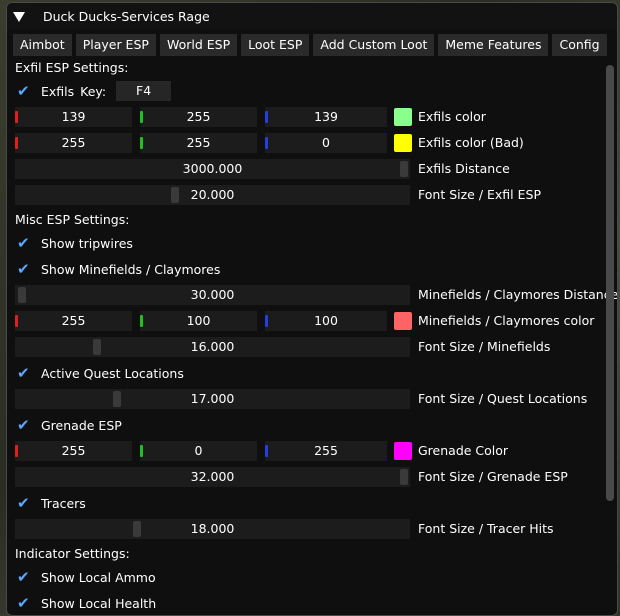 Image resolution: width=620 pixels, height=616 pixels. Describe the element at coordinates (464, 168) in the screenshot. I see `exfils-distance-label: Exfils Distance` at that location.